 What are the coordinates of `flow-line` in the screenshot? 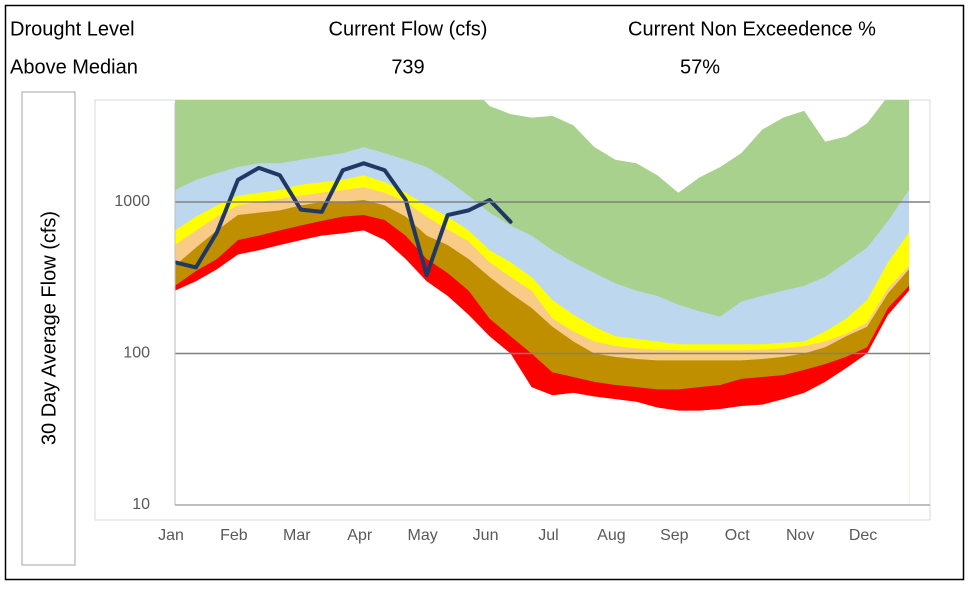 It's located at (344, 219).